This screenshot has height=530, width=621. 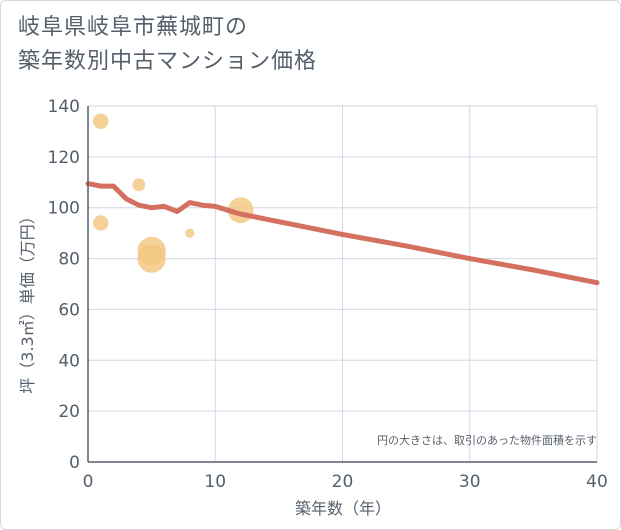 I want to click on x-tick-0: 0, so click(x=88, y=482).